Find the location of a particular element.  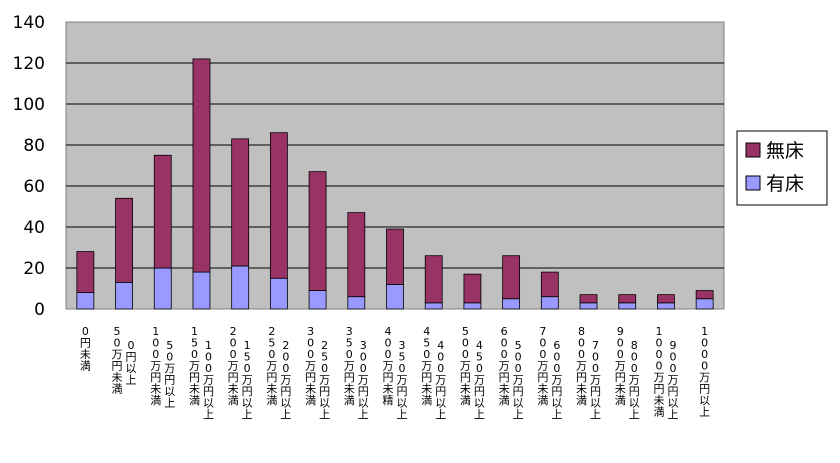

y-tick-label: 20 is located at coordinates (34, 269).